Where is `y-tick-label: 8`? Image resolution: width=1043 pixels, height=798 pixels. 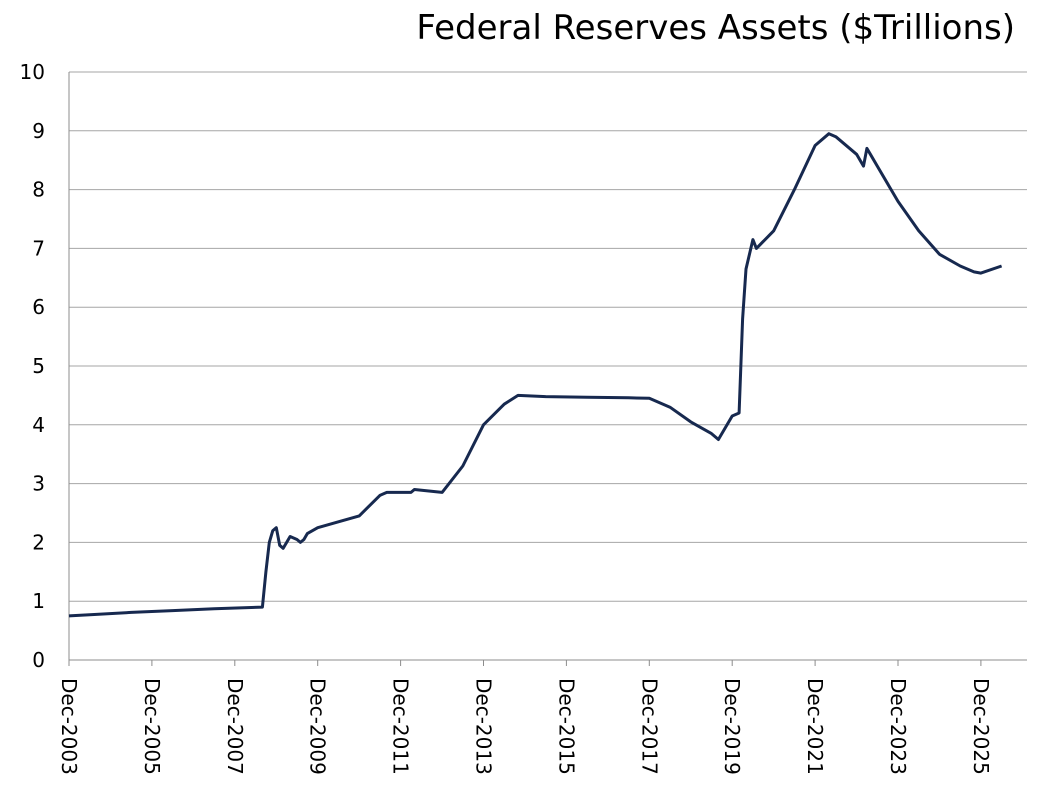
y-tick-label: 8 is located at coordinates (38, 190).